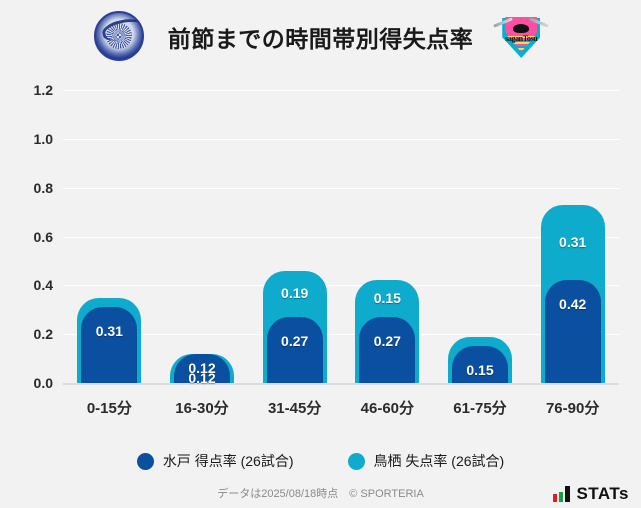 This screenshot has width=641, height=508. What do you see at coordinates (439, 461) in the screenshot?
I see `legend-label: 鳥栖 失点率 (26試合)` at bounding box center [439, 461].